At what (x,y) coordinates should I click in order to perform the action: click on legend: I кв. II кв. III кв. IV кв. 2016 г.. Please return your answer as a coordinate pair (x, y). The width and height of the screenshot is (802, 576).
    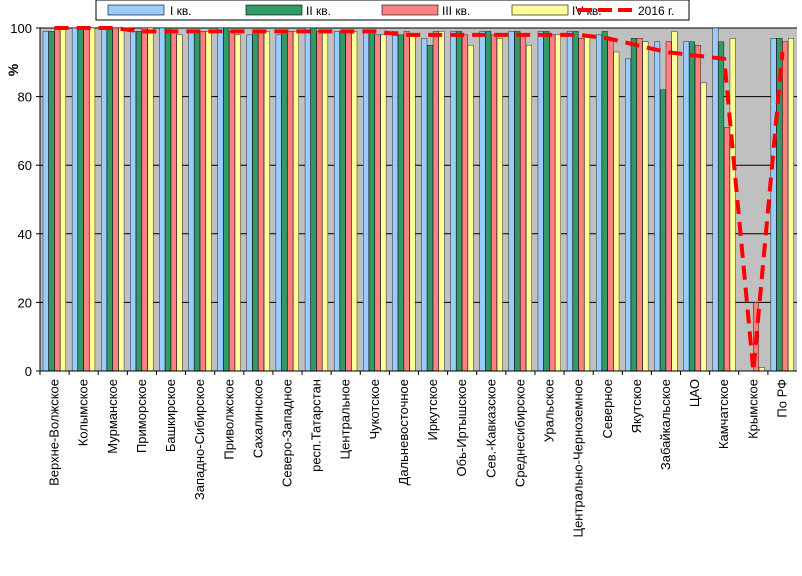
    Looking at the image, I should click on (392, 10).